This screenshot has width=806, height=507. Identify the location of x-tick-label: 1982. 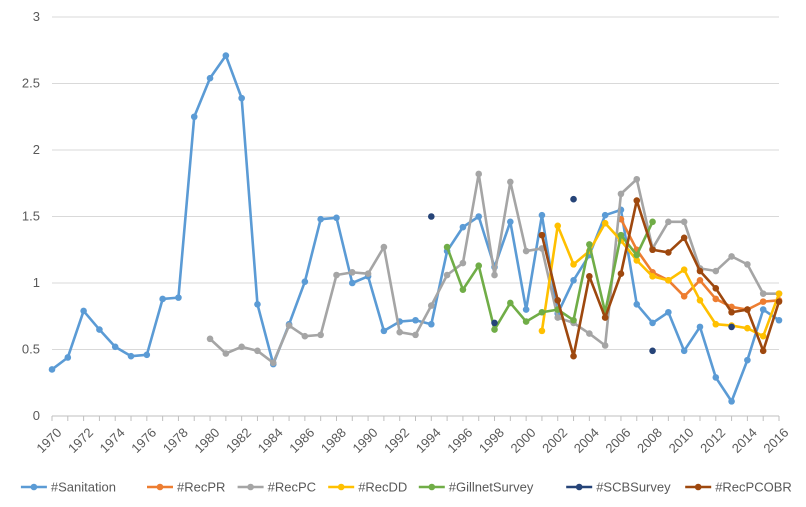
(238, 440).